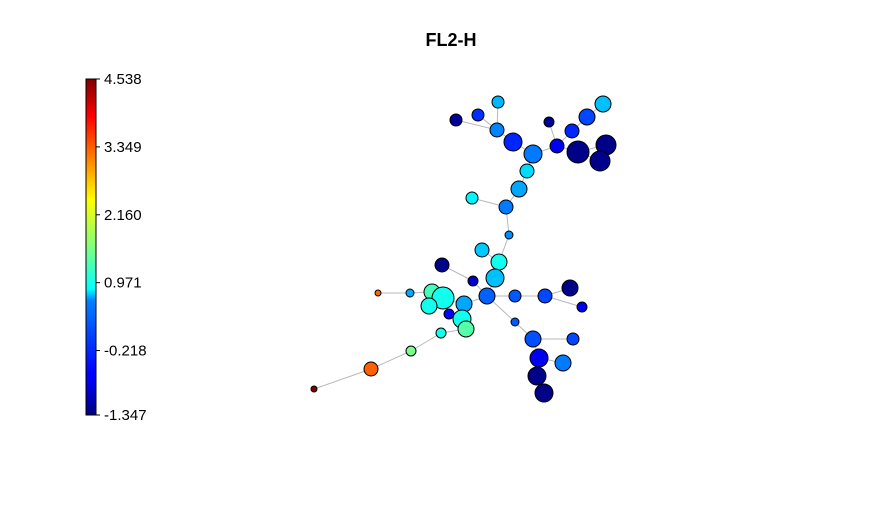 The image size is (881, 515). What do you see at coordinates (123, 79) in the screenshot?
I see `colorbar-tick-label: 4.538` at bounding box center [123, 79].